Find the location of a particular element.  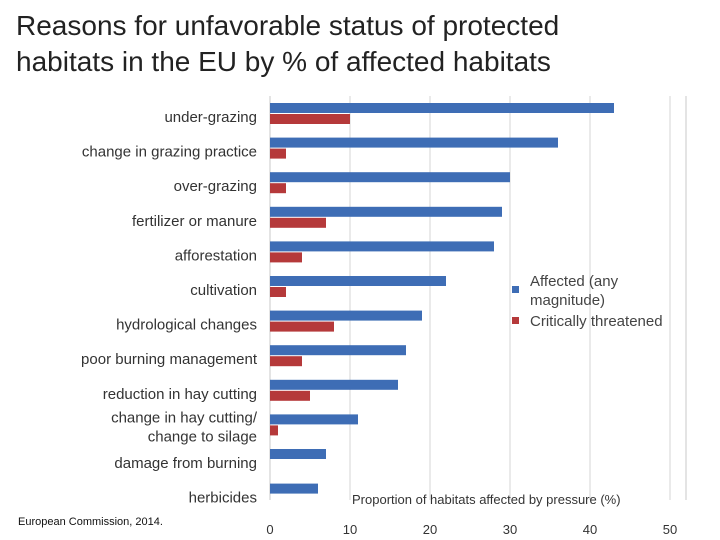

x-tick-label-0: 0 is located at coordinates (269, 529).